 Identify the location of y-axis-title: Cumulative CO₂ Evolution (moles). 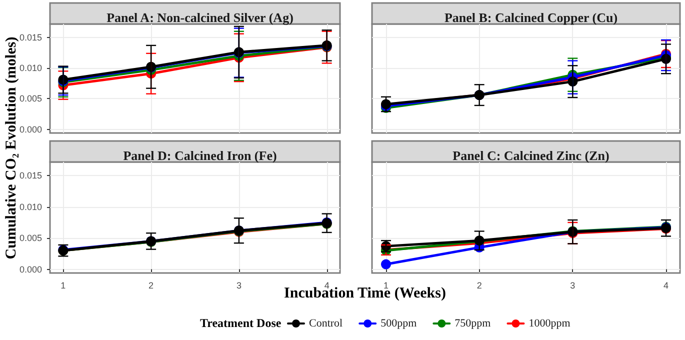
(12, 148).